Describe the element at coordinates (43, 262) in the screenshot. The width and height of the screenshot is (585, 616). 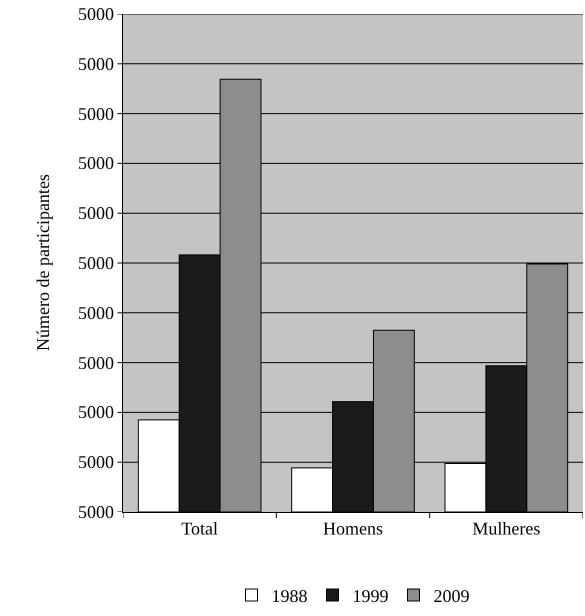
I see `y-axis-title: Número de participantes` at that location.